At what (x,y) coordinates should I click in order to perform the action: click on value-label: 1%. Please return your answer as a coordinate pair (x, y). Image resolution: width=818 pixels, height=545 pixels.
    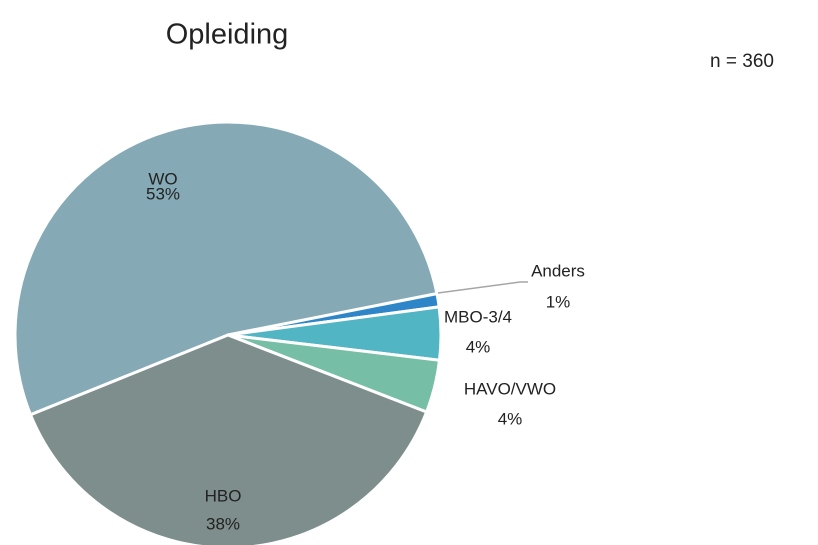
    Looking at the image, I should click on (558, 301).